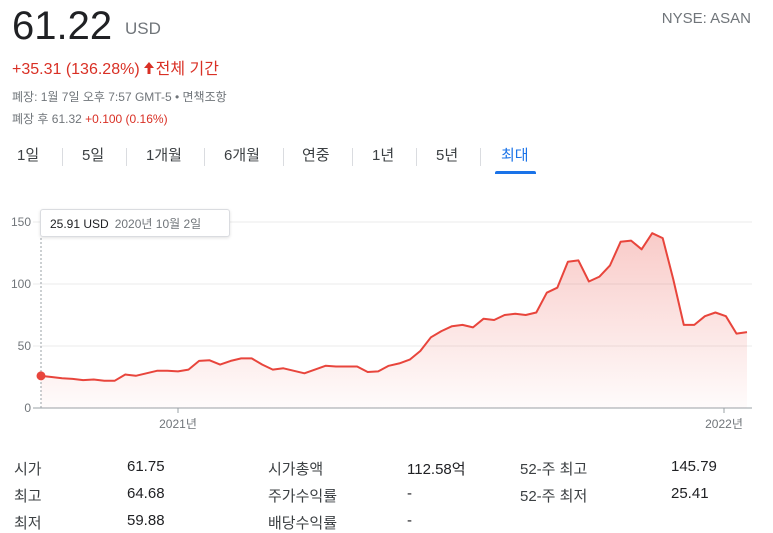 This screenshot has height=533, width=773. Describe the element at coordinates (146, 493) in the screenshot. I see `stat-value-high: 64.68` at that location.